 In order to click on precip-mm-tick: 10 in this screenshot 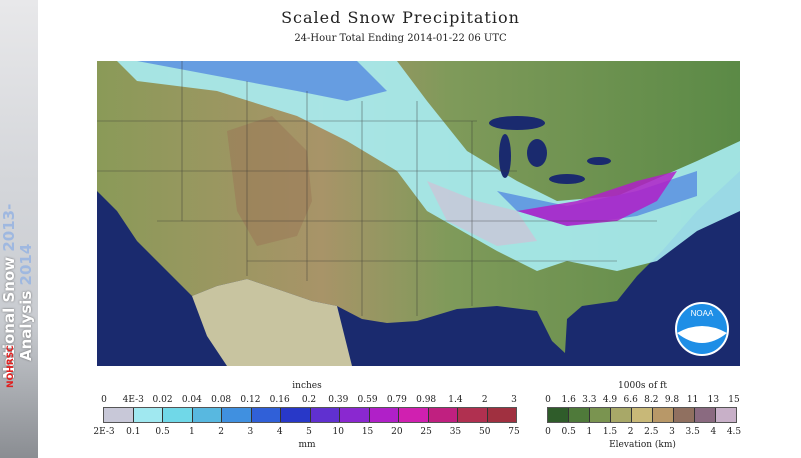, I will do `click(338, 432)`.